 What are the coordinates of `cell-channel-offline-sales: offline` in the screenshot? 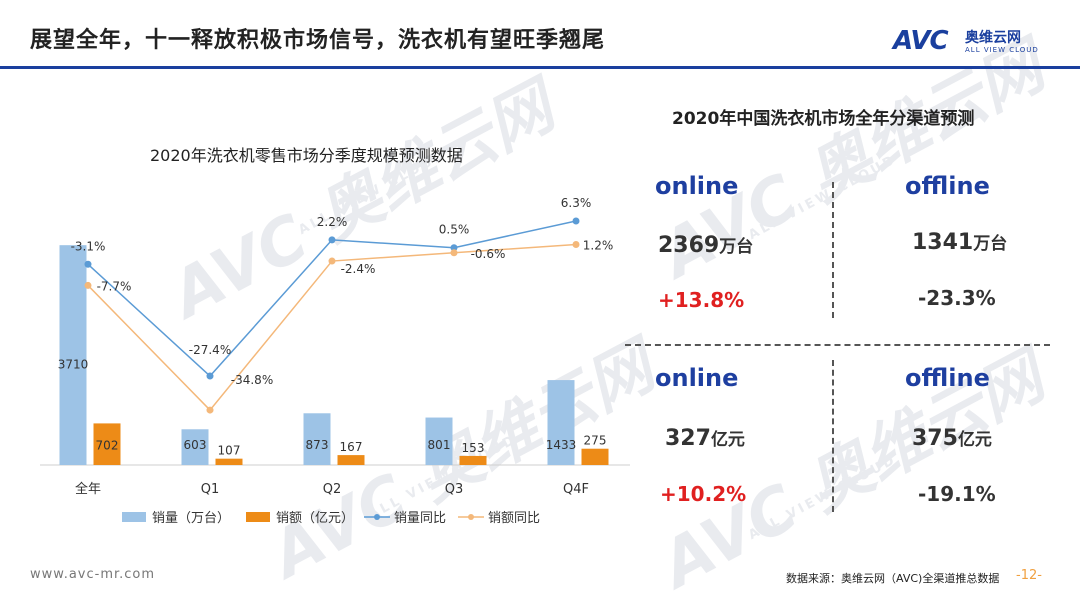 It's located at (947, 378).